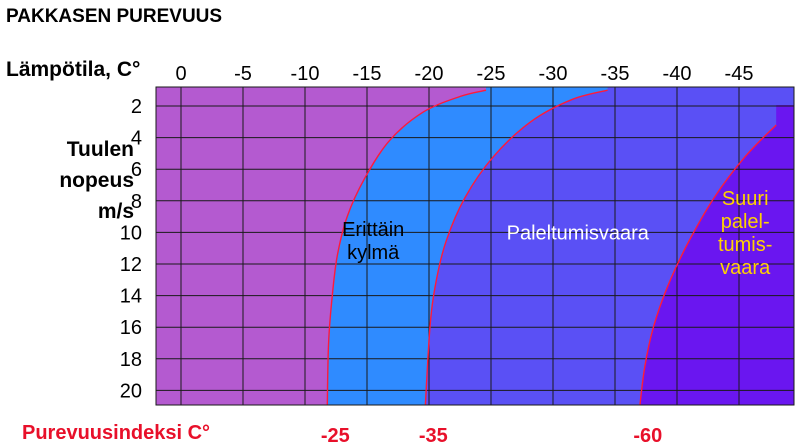  I want to click on wind-speed-axis-label: Tuulen nopeus m/s, so click(77, 180).